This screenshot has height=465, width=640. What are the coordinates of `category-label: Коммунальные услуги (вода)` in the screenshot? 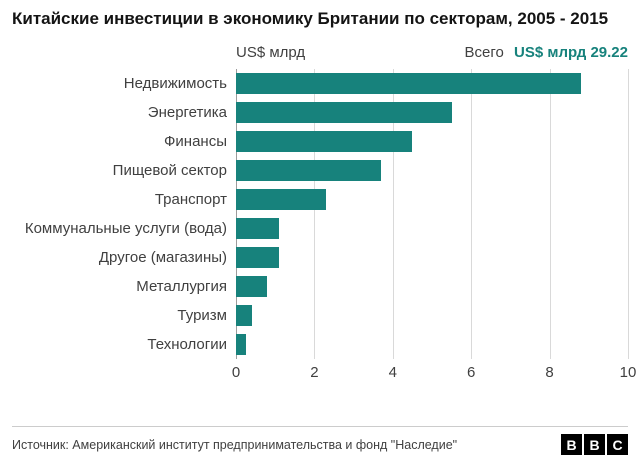 It's located at (125, 228).